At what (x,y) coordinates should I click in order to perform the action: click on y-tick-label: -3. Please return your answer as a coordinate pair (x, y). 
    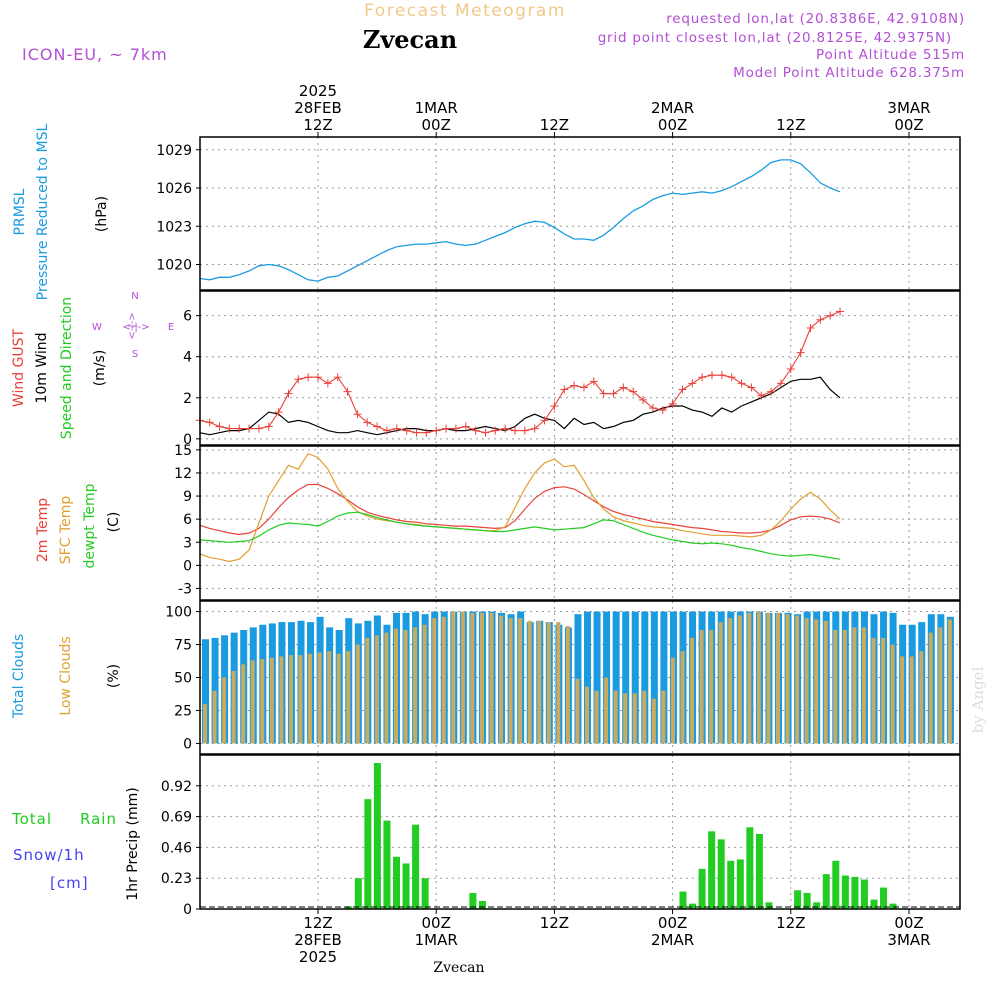
    Looking at the image, I should click on (185, 589).